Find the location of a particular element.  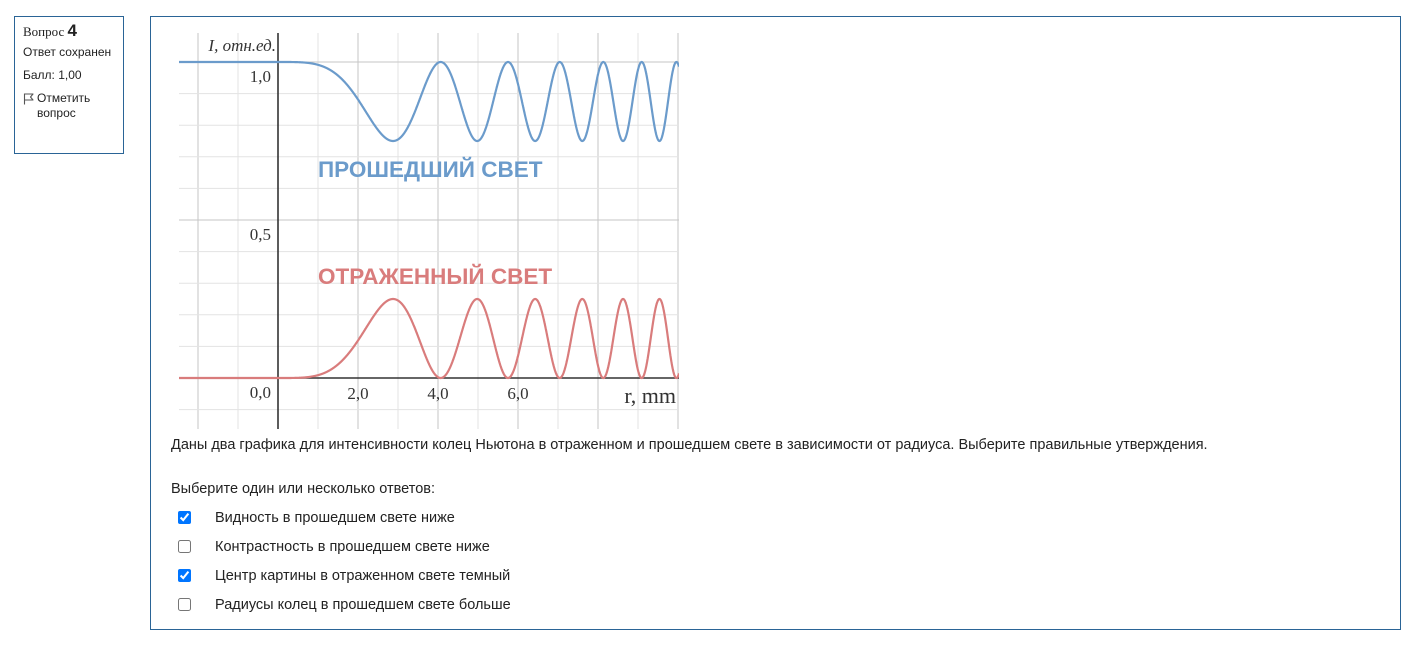

y-tick-label: 1,0 is located at coordinates (260, 76).